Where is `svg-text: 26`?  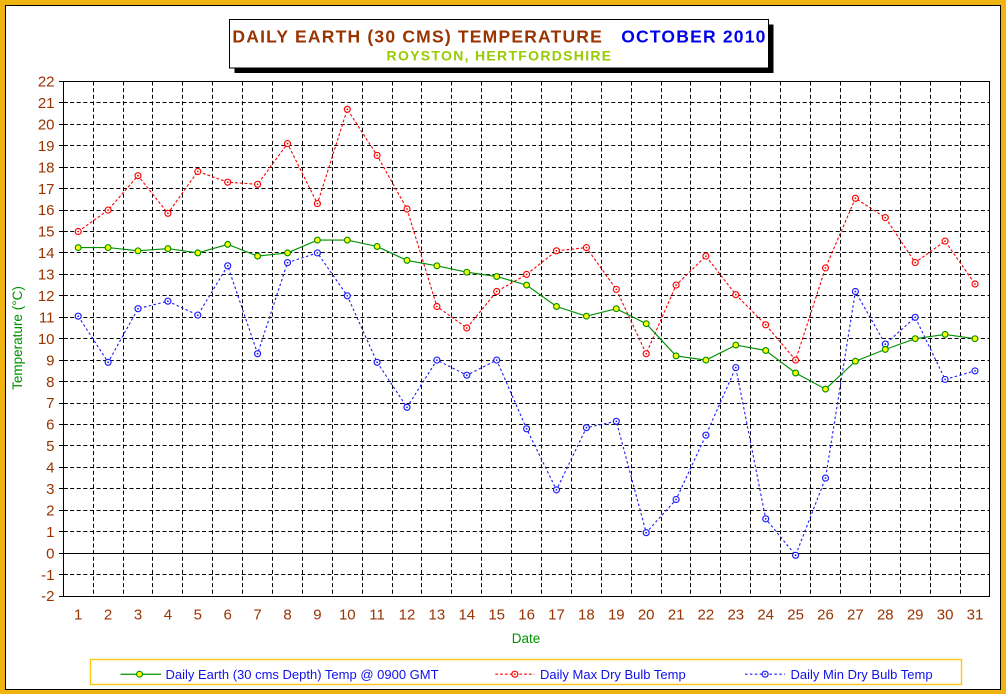 svg-text: 26 is located at coordinates (825, 615).